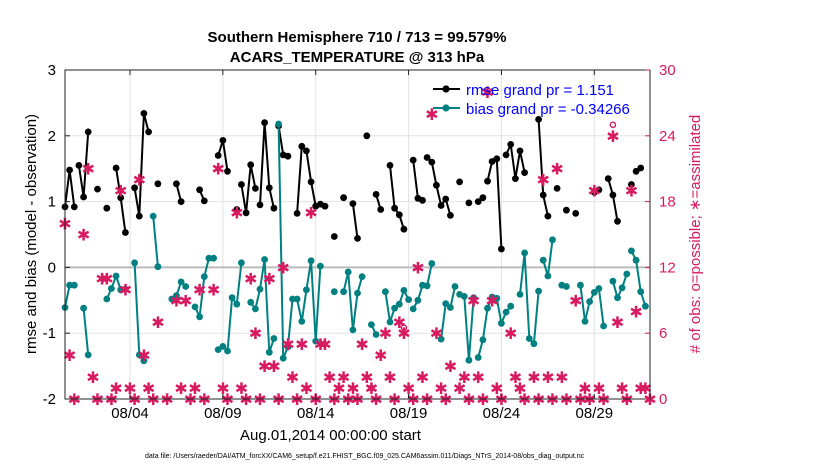  What do you see at coordinates (130, 413) in the screenshot?
I see `x-tick-label: 08/04` at bounding box center [130, 413].